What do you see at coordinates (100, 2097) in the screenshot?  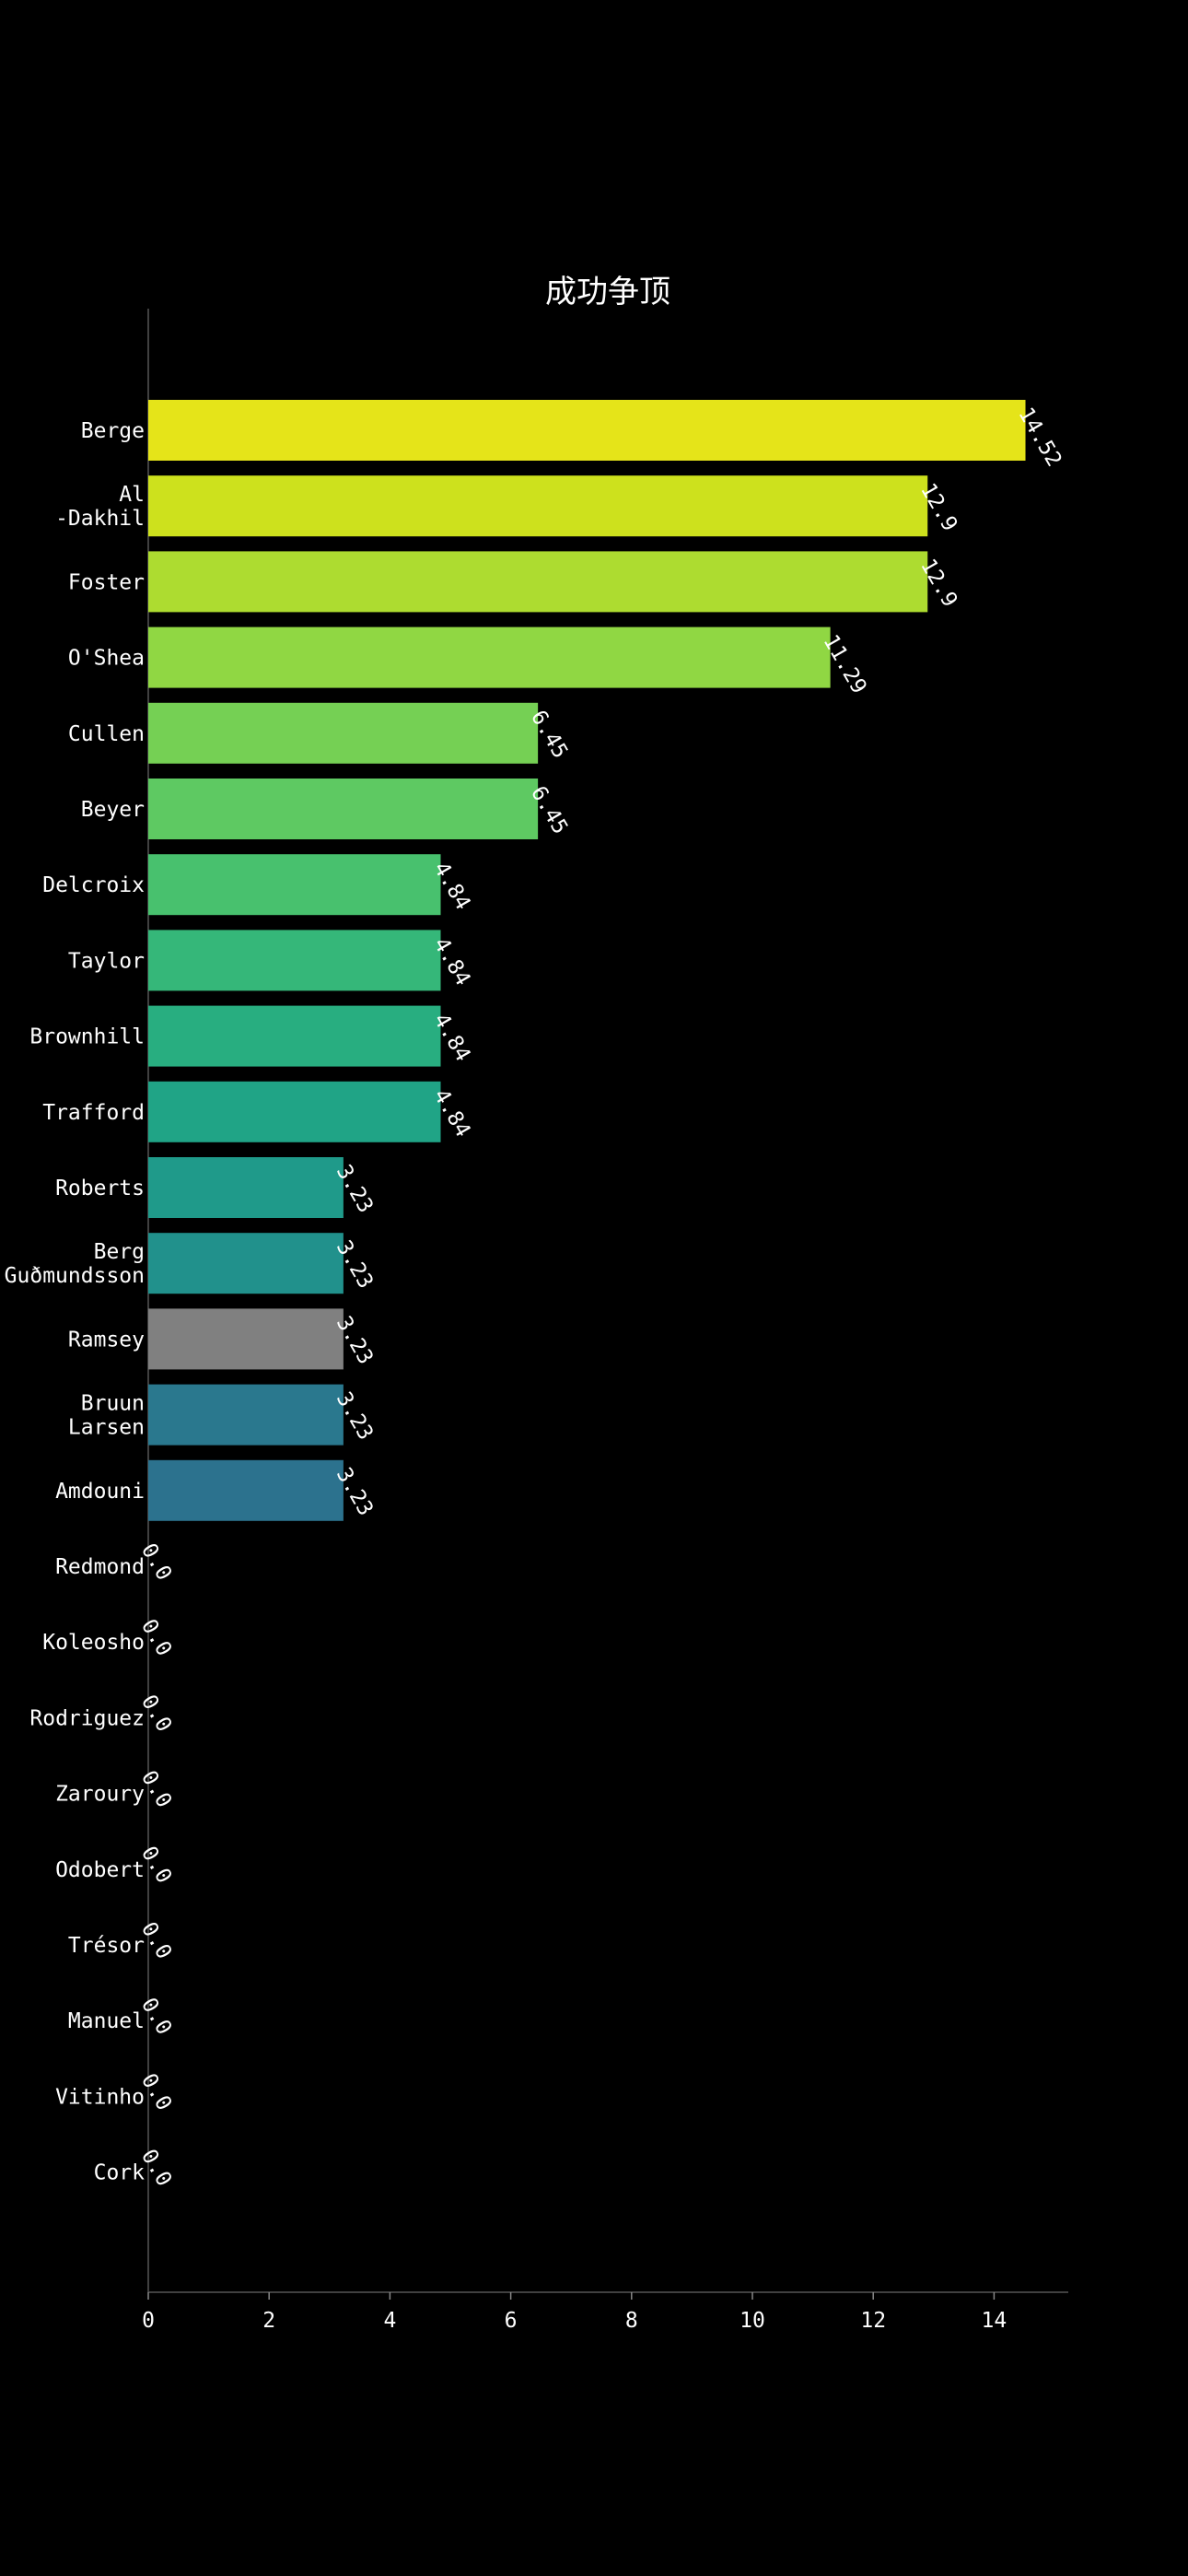 I see `category-label: Vitinho` at bounding box center [100, 2097].